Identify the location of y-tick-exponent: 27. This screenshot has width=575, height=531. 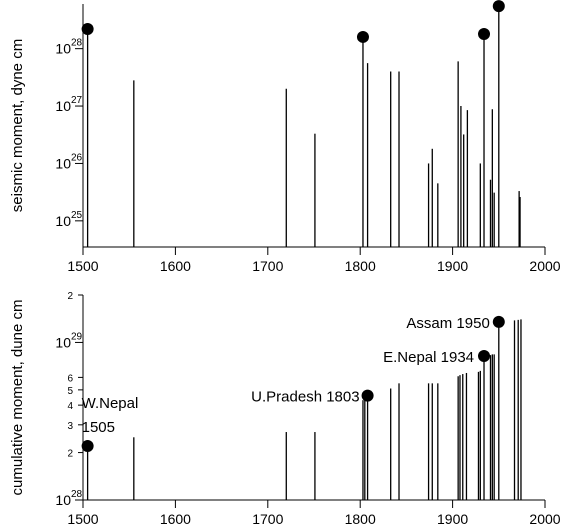
(77, 100).